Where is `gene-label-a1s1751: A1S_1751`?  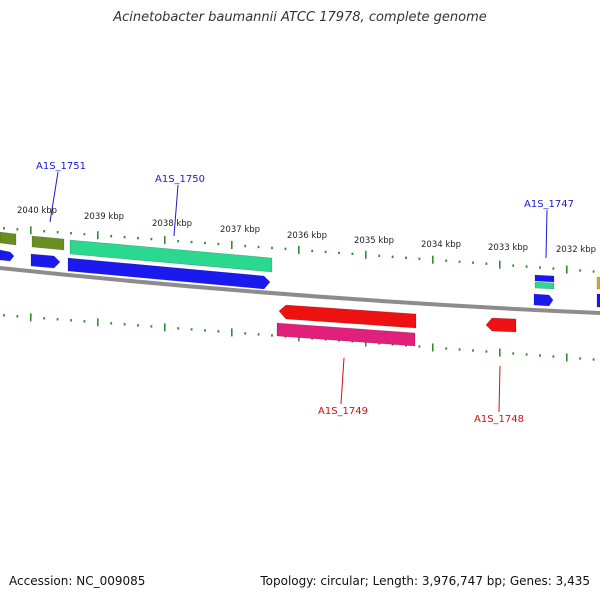
gene-label-a1s1751: A1S_1751 is located at coordinates (61, 166).